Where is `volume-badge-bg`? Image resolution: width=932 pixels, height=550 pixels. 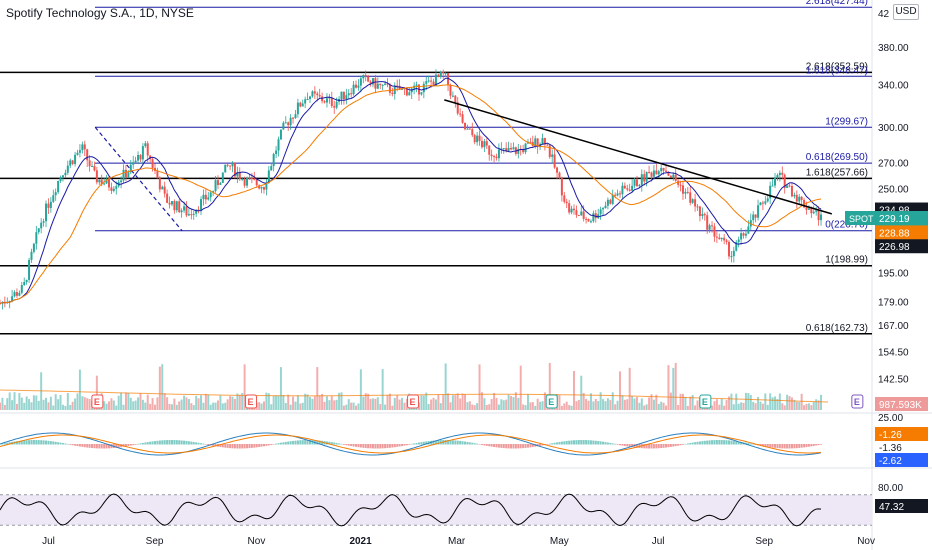 volume-badge-bg is located at coordinates (901, 404).